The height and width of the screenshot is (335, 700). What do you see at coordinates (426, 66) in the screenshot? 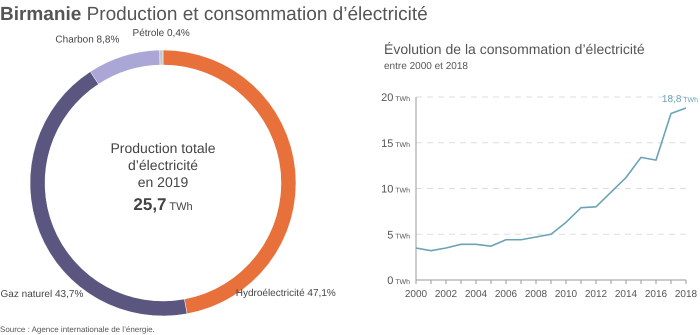
I see `chart-subtitle: entre 2000 et 2018` at bounding box center [426, 66].